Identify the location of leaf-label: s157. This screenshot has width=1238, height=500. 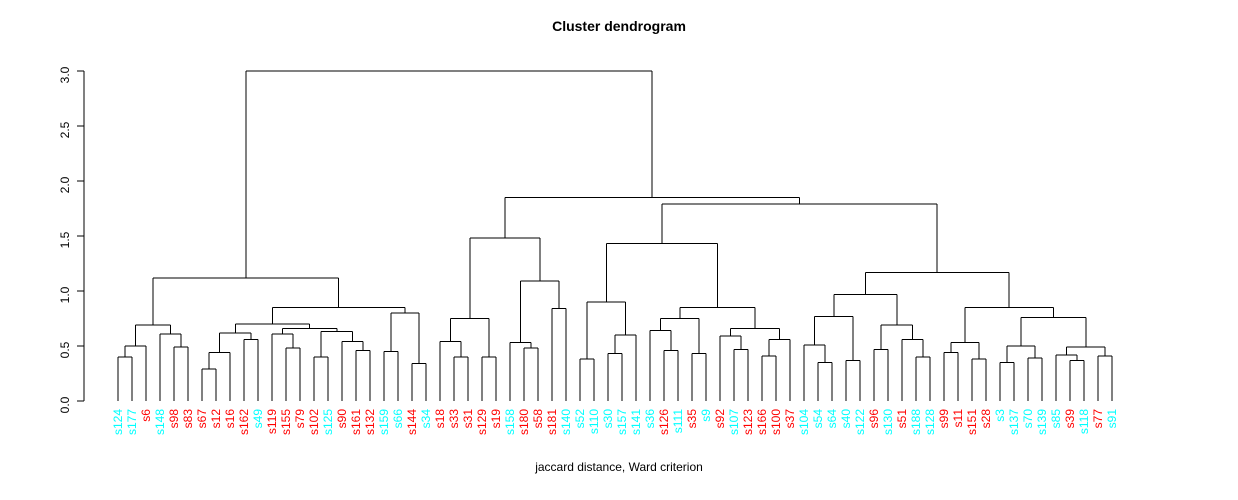
(622, 422).